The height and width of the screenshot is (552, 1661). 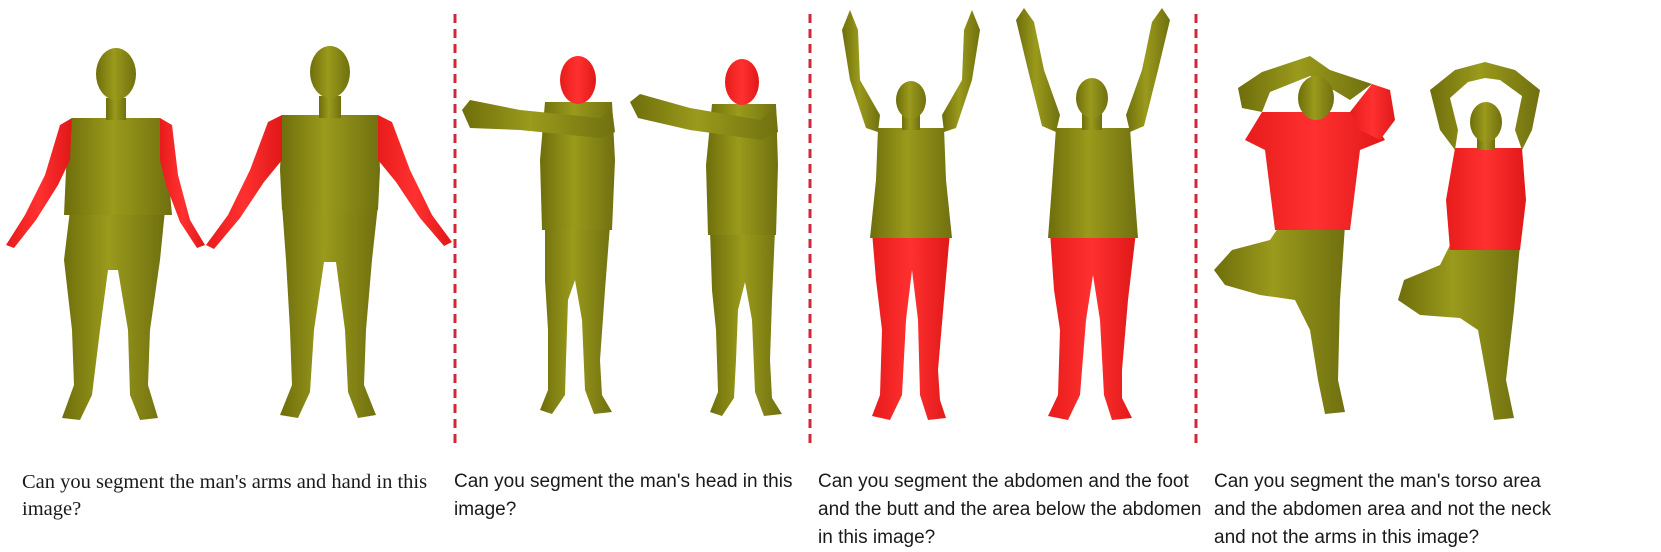 I want to click on figure-3b, so click(x=1093, y=214).